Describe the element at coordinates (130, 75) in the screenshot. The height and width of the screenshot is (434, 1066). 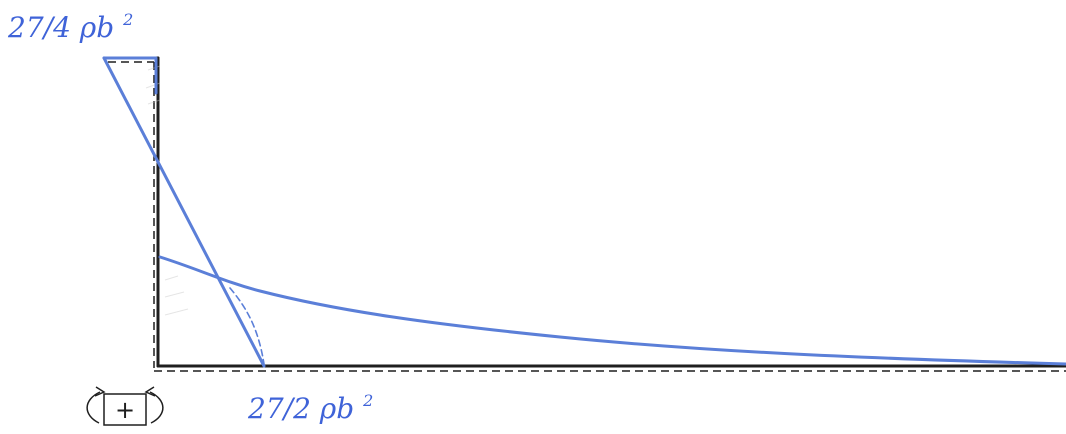
I see `top-triangle` at that location.